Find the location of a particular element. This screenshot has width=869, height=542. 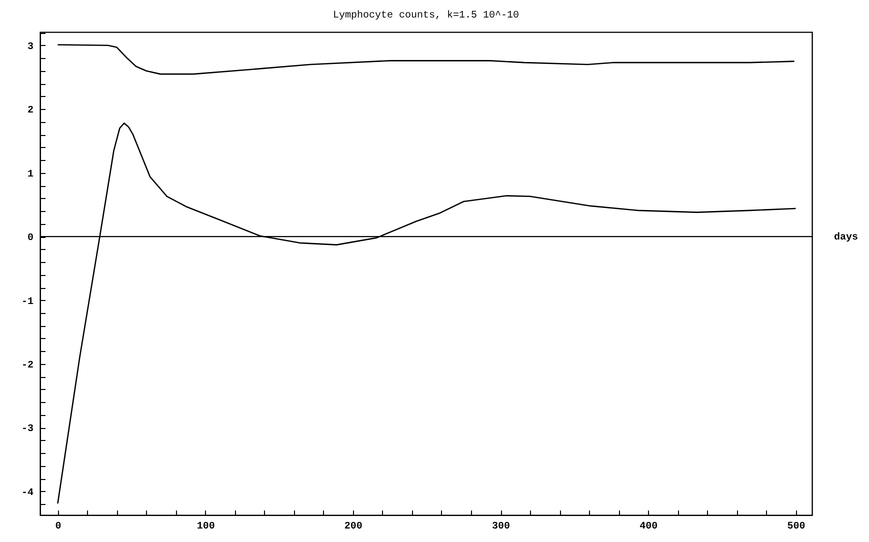

line-series is located at coordinates (426, 59).